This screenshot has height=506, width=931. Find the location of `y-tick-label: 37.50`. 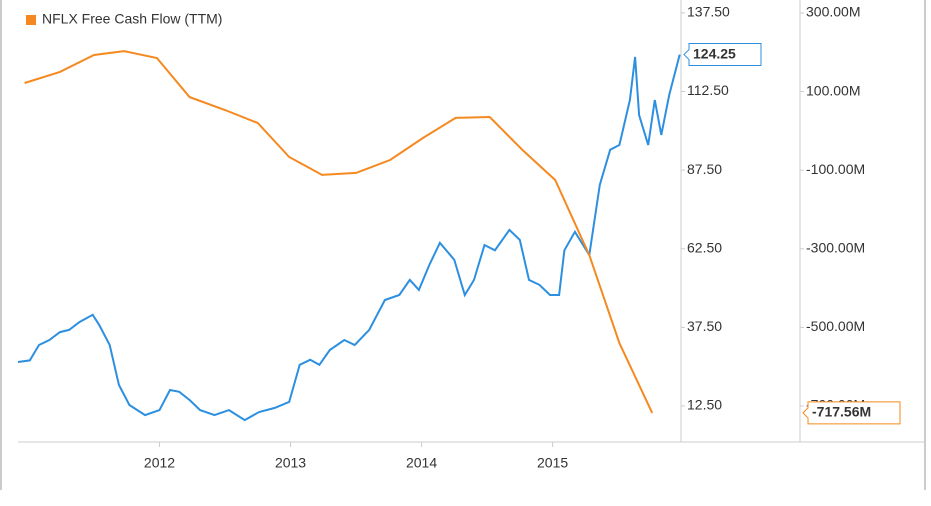

y-tick-label: 37.50 is located at coordinates (704, 326).